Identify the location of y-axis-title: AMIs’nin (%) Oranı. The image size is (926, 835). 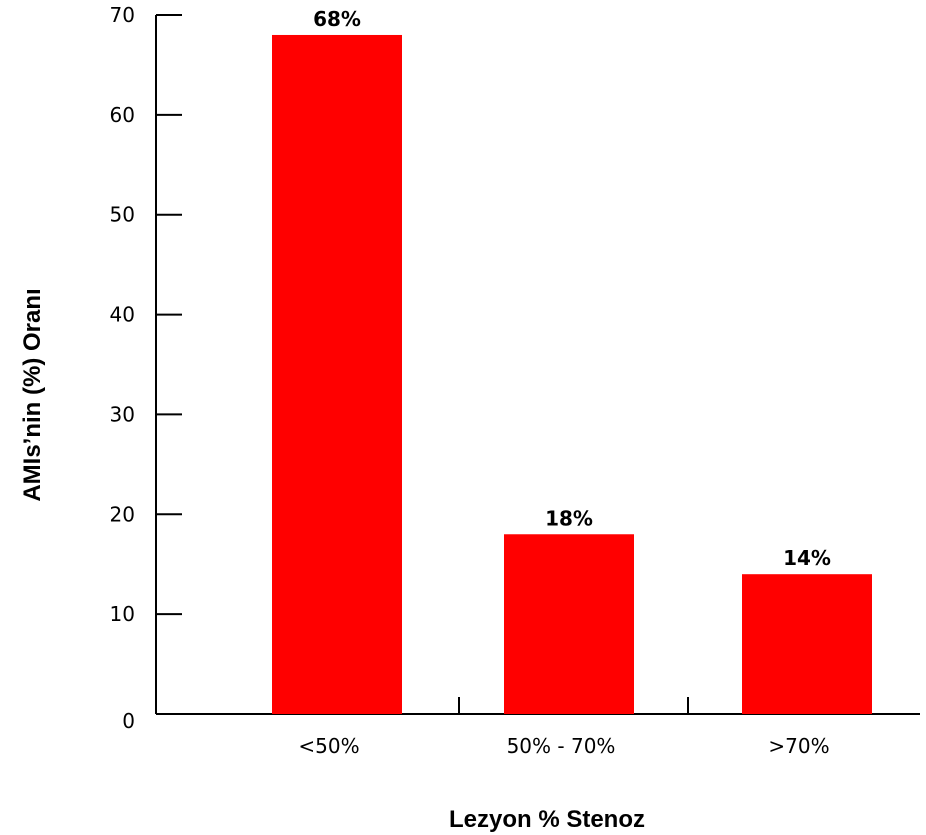
(32, 394).